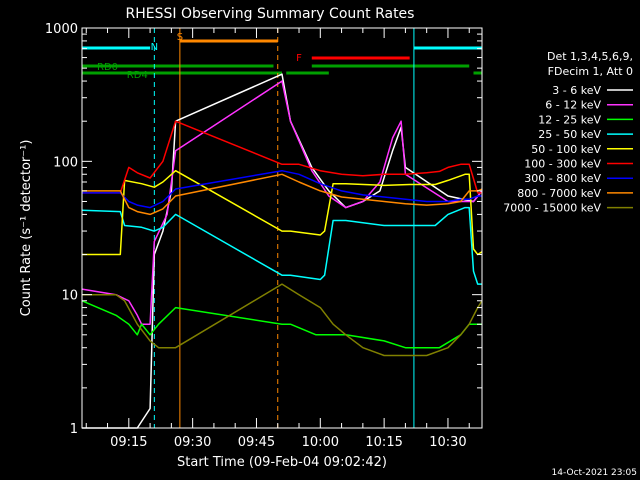  I want to click on annotation-rd4: RD4, so click(137, 75).